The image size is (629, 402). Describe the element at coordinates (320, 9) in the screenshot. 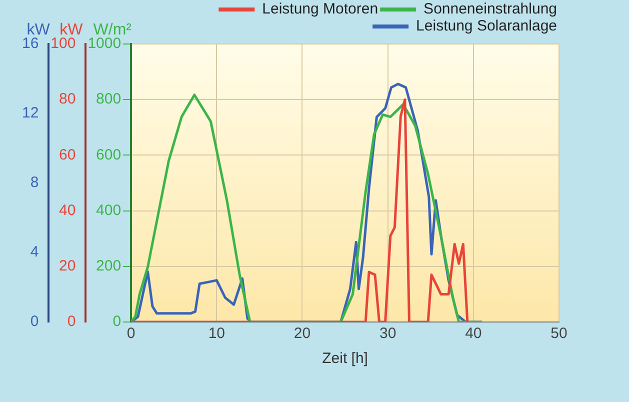

I see `legend-label: Leistung Motoren` at that location.